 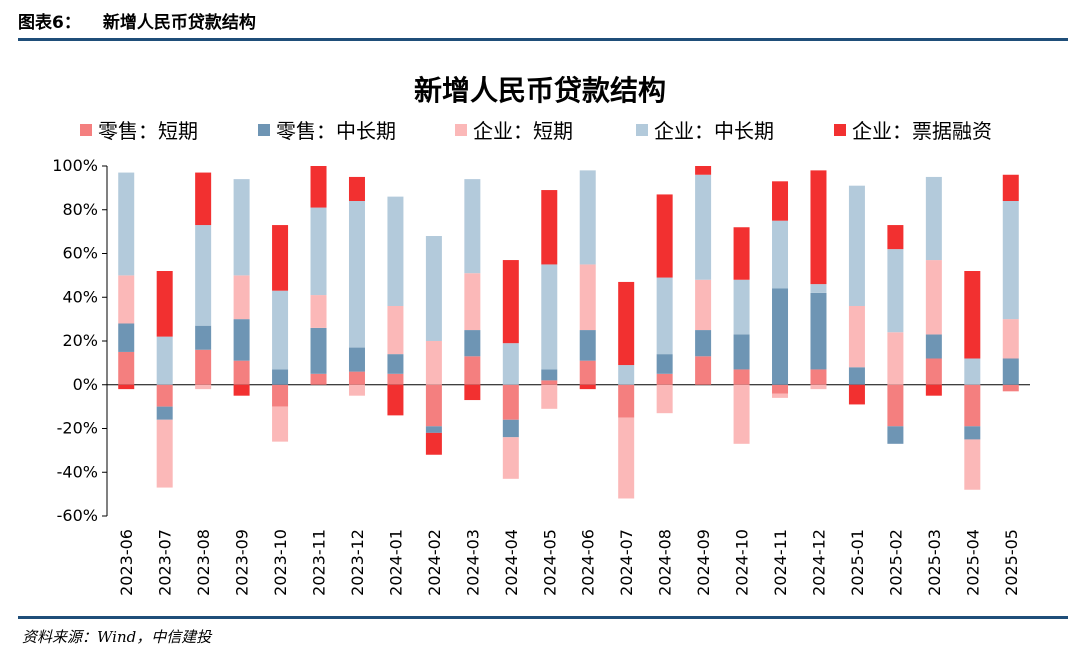 I want to click on x-tick-label: 2024-07, so click(x=626, y=562).